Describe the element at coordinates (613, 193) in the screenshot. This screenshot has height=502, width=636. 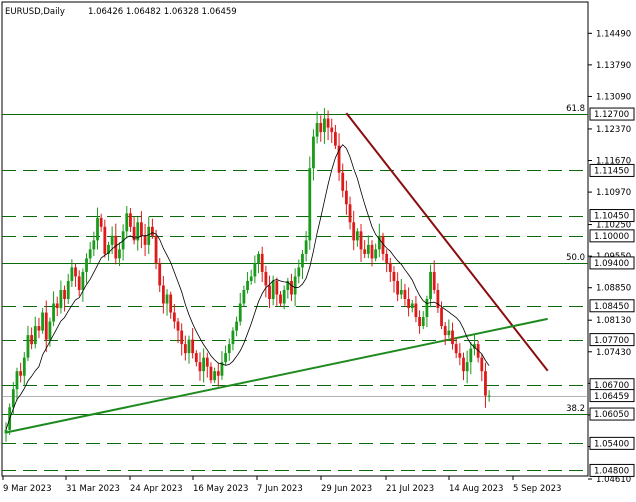
I see `y-tick-label: 1.10970` at that location.